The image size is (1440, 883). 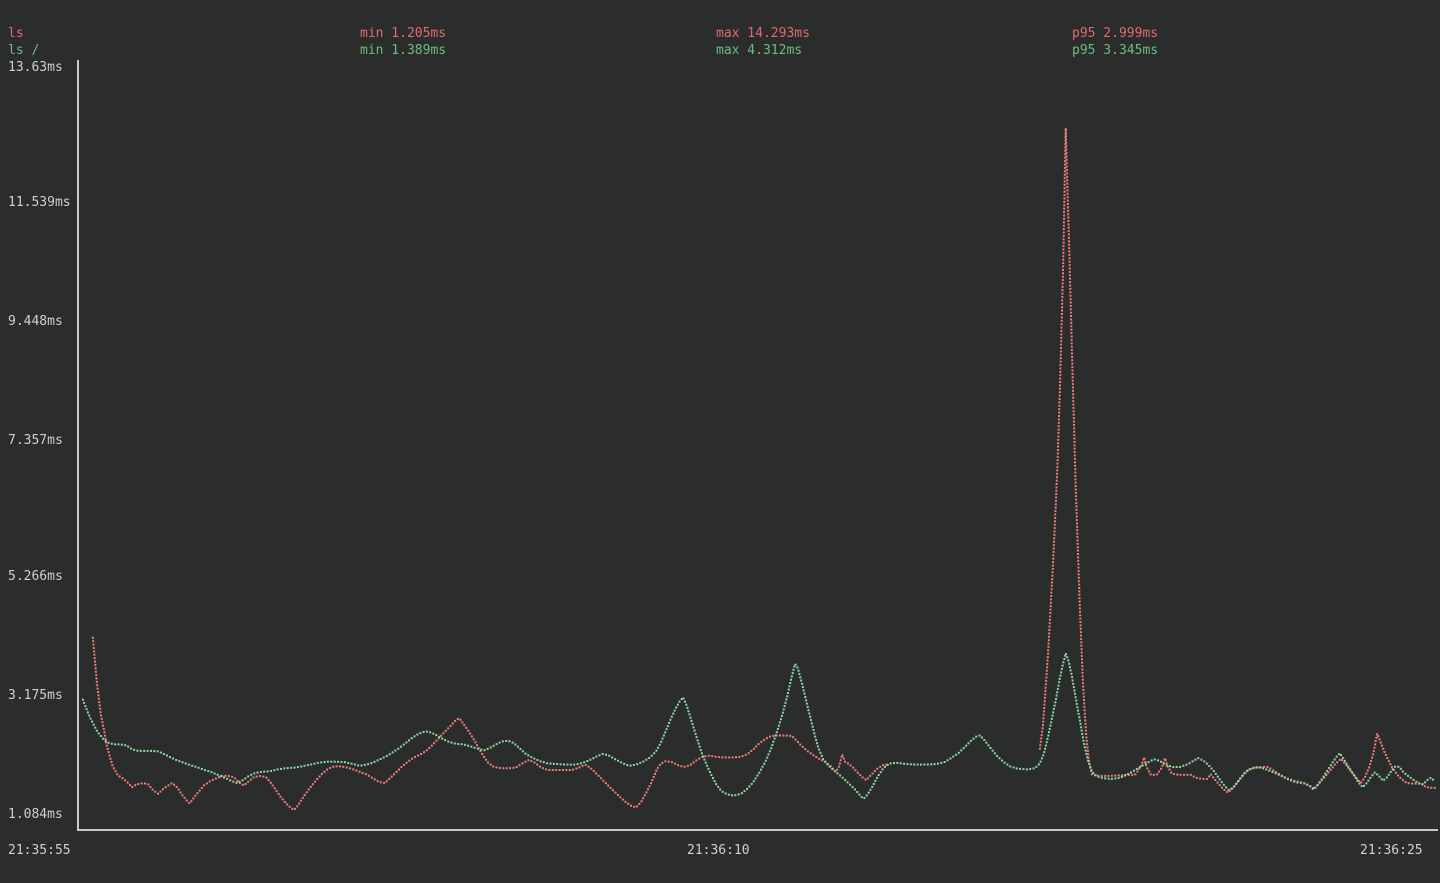 I want to click on stat-p95-ls-slash: p95 3.345ms, so click(x=1115, y=50).